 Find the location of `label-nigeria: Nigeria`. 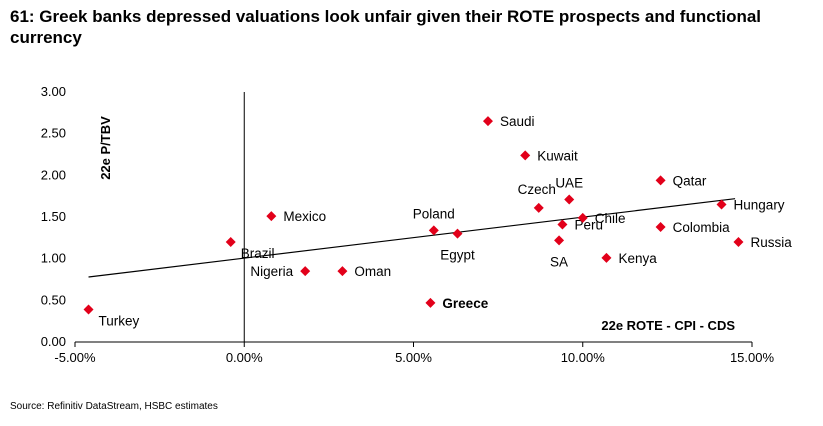

label-nigeria: Nigeria is located at coordinates (271, 271).